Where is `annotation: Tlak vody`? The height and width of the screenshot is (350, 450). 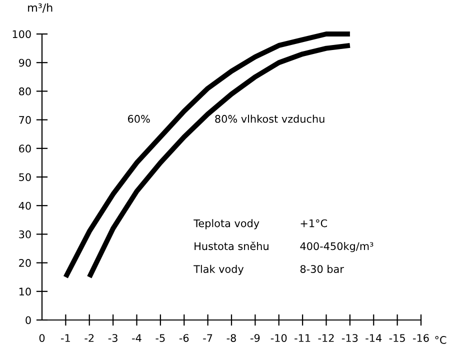
annotation: Tlak vody is located at coordinates (219, 269).